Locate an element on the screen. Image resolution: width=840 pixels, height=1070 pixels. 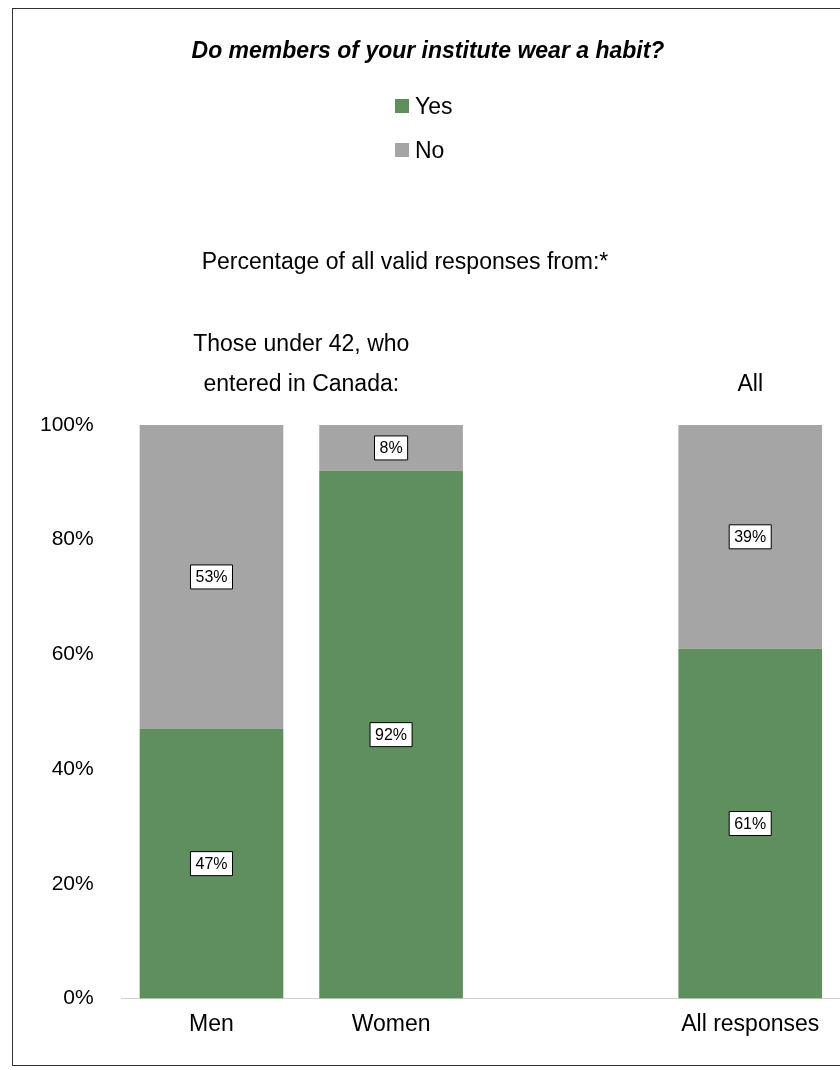
x-tick-label: Men is located at coordinates (211, 1022).